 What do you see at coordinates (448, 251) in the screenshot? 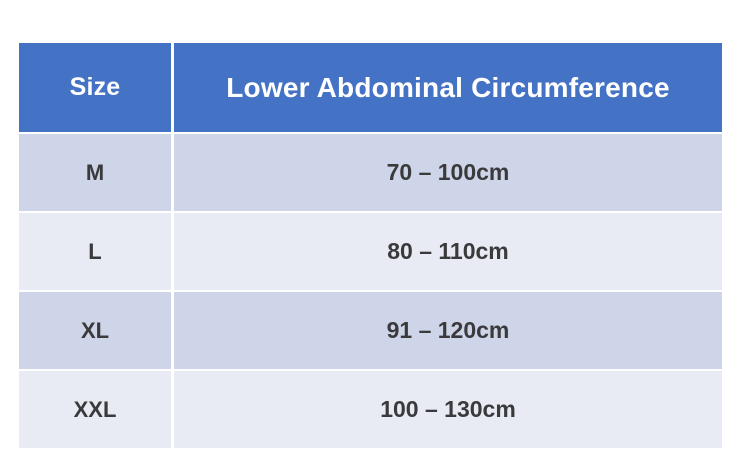
I see `cell-measurement: 80 – 110cm` at bounding box center [448, 251].